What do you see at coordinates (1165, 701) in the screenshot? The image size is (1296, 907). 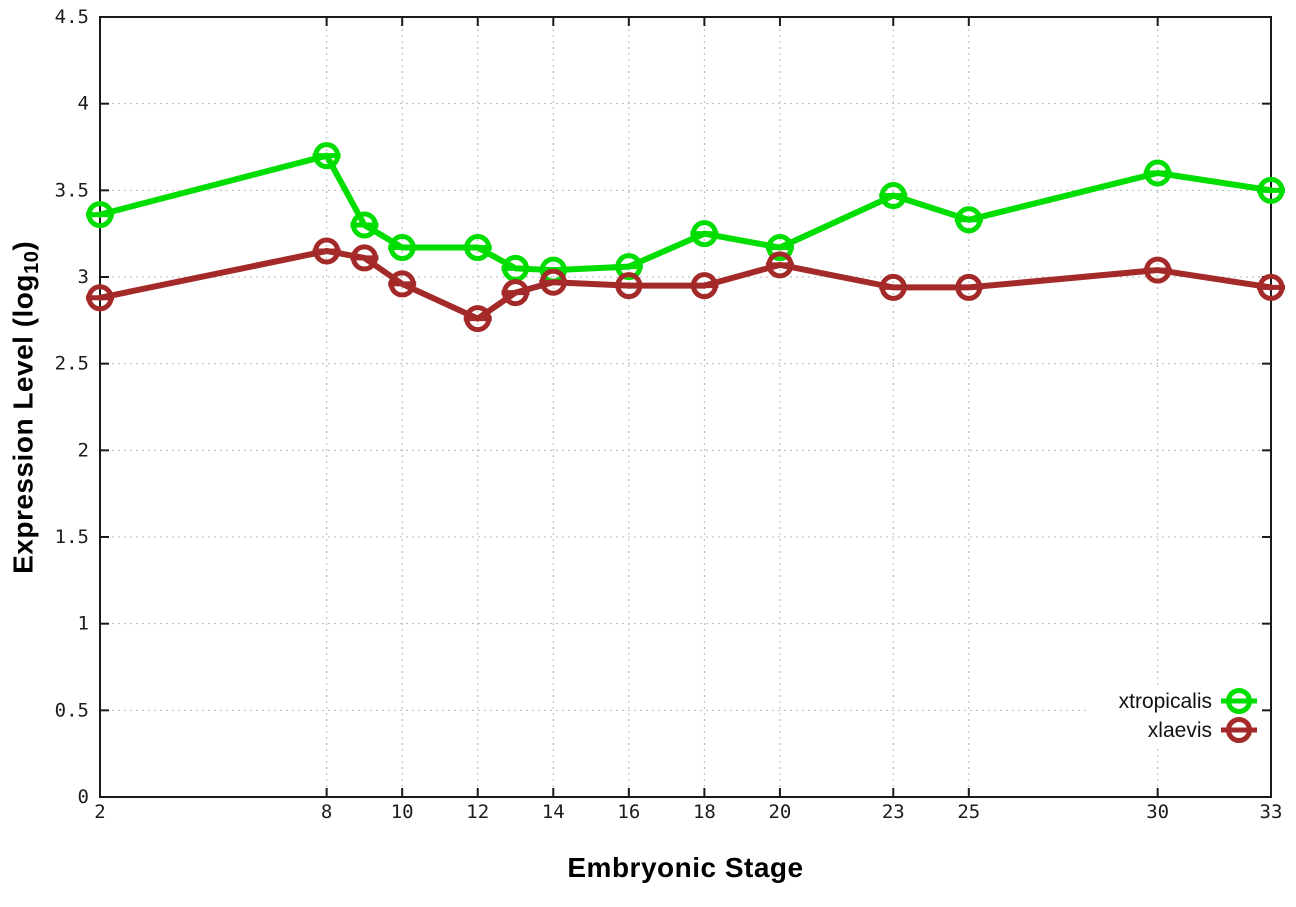 I see `legend-label-xtropicalis: xtropicalis` at bounding box center [1165, 701].